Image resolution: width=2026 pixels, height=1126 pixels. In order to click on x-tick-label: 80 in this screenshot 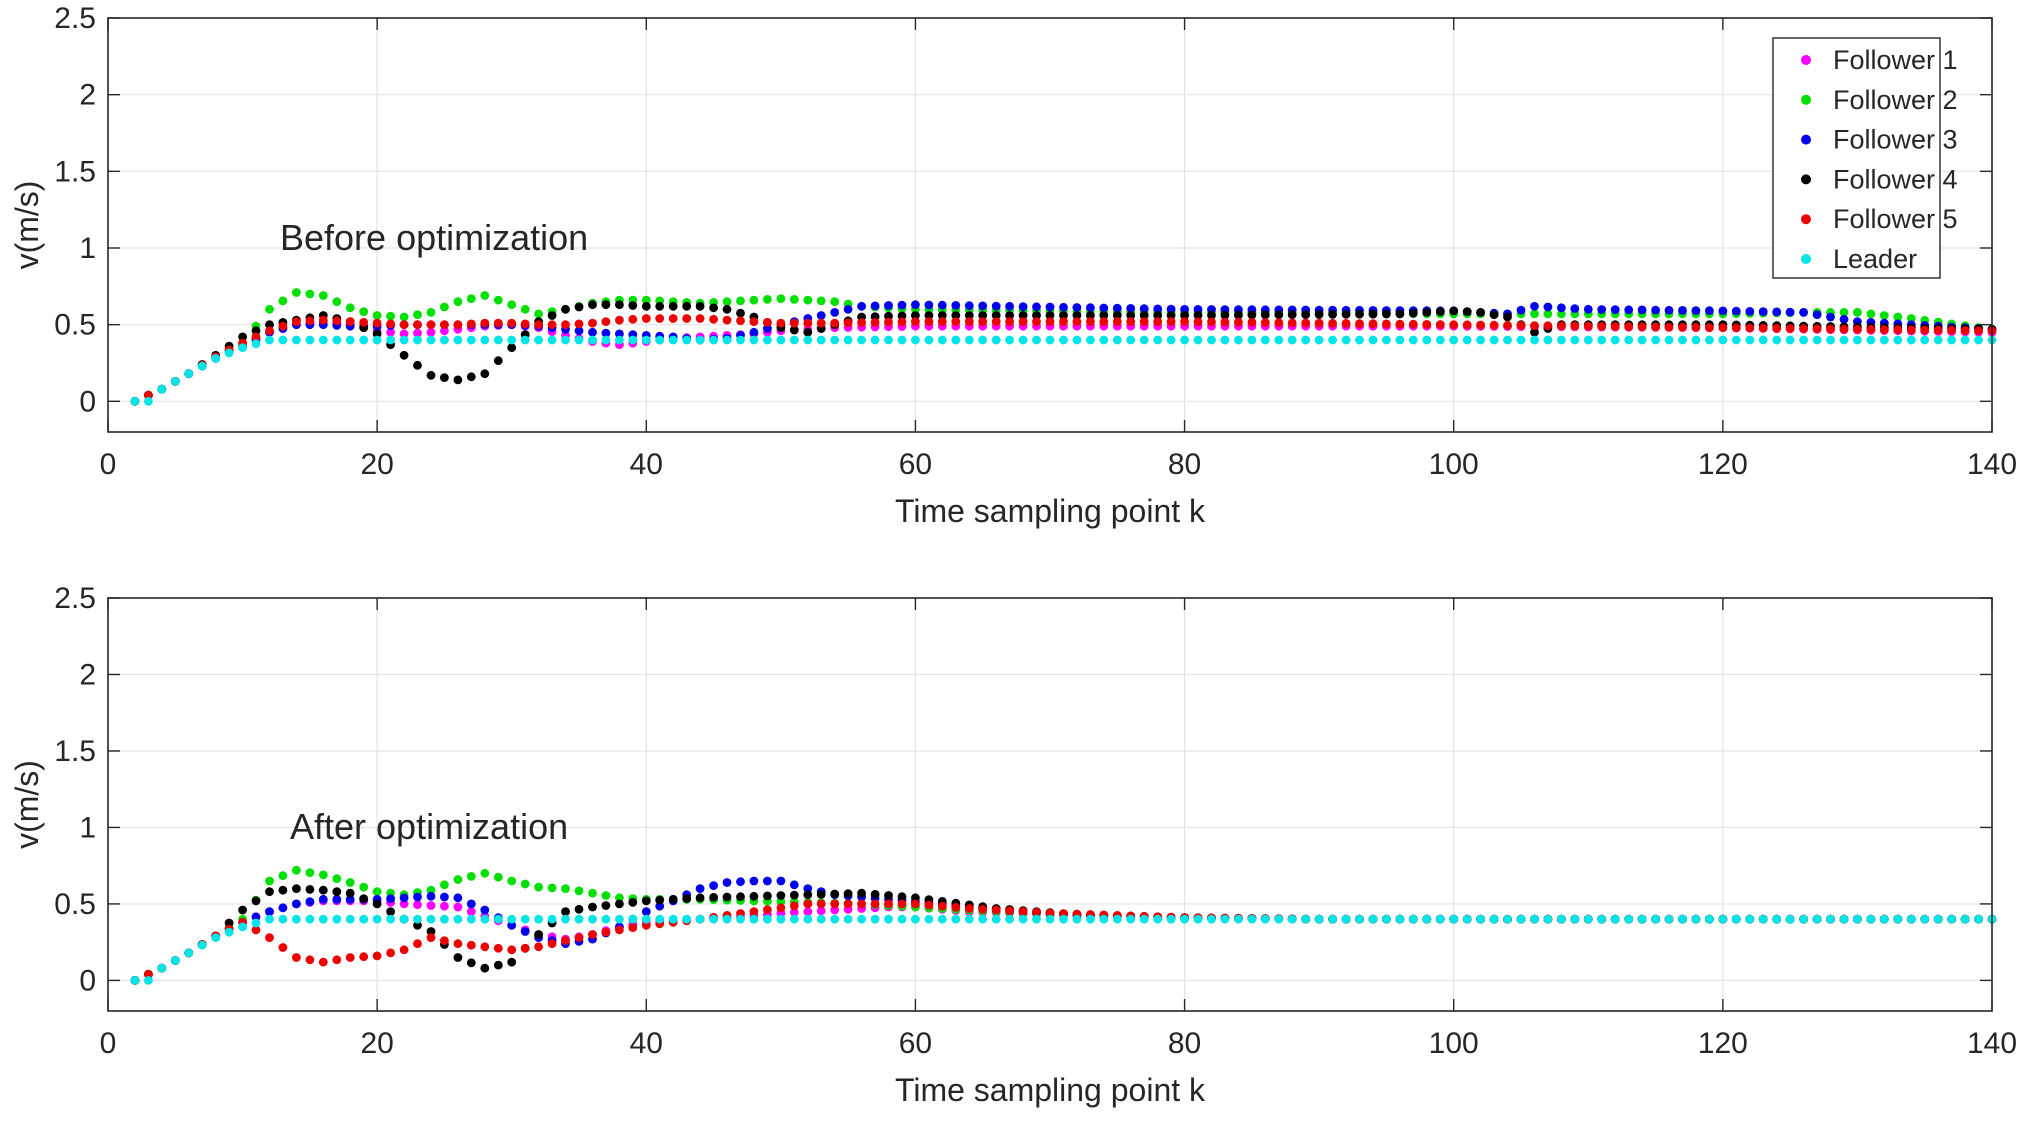, I will do `click(1184, 464)`.